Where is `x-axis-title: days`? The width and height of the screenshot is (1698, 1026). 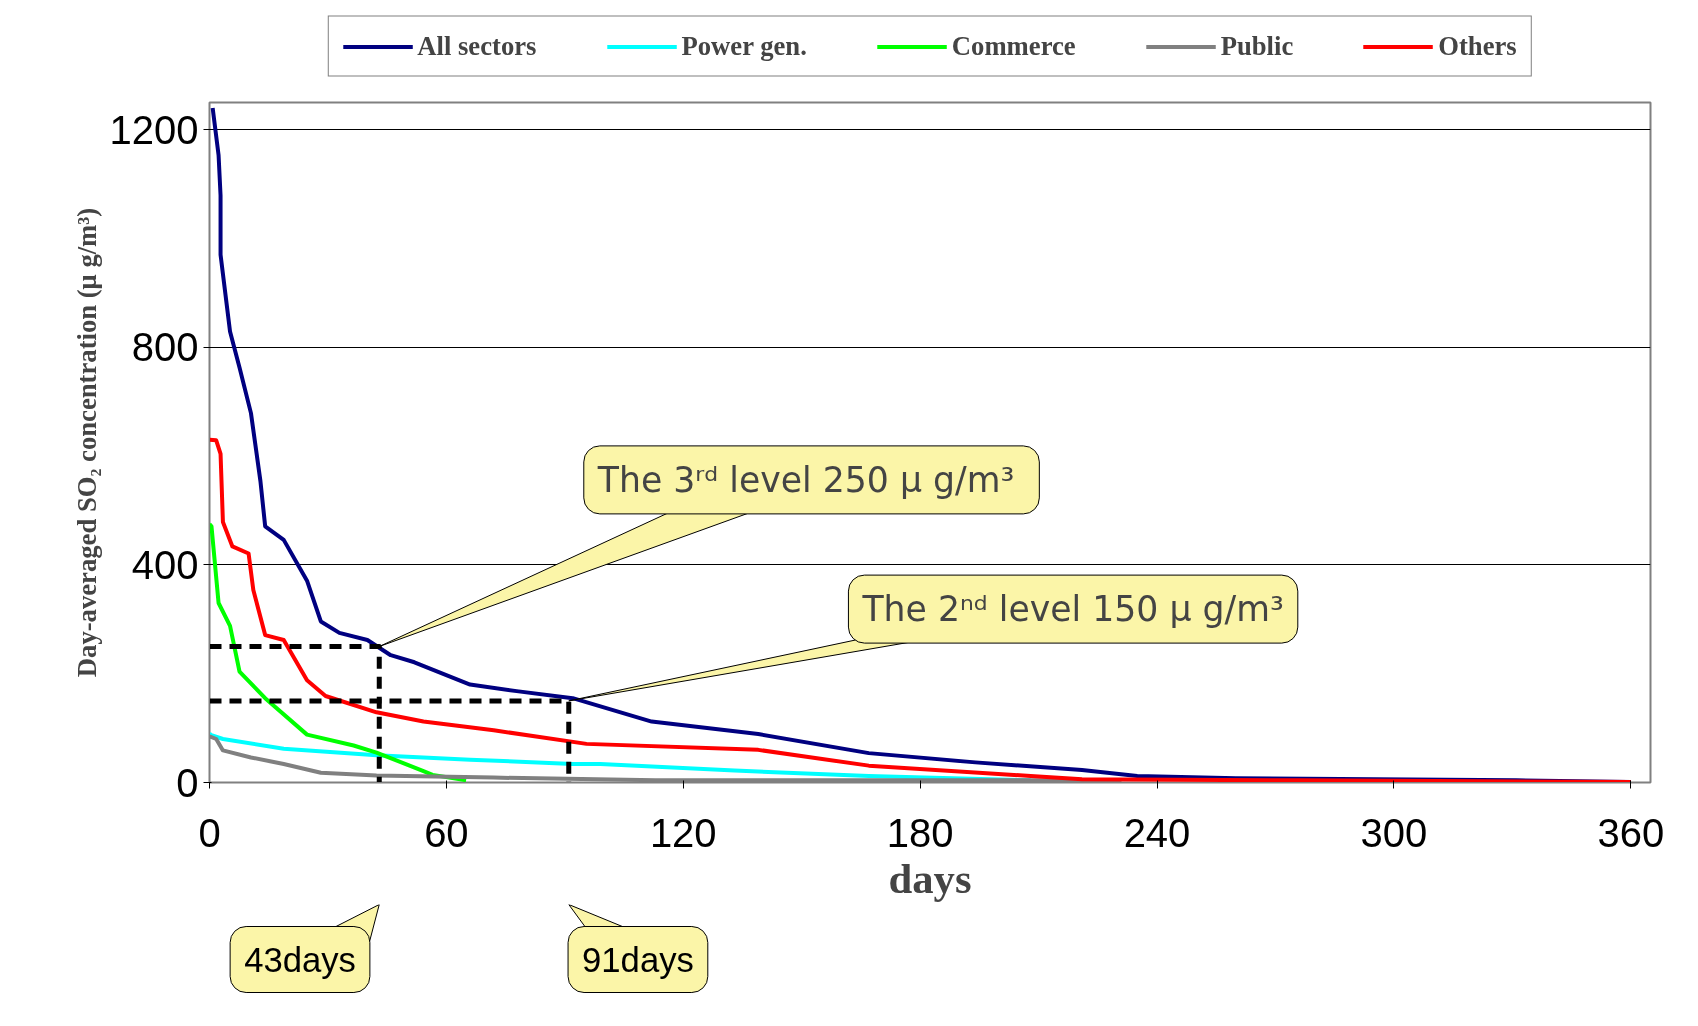 x-axis-title: days is located at coordinates (930, 878).